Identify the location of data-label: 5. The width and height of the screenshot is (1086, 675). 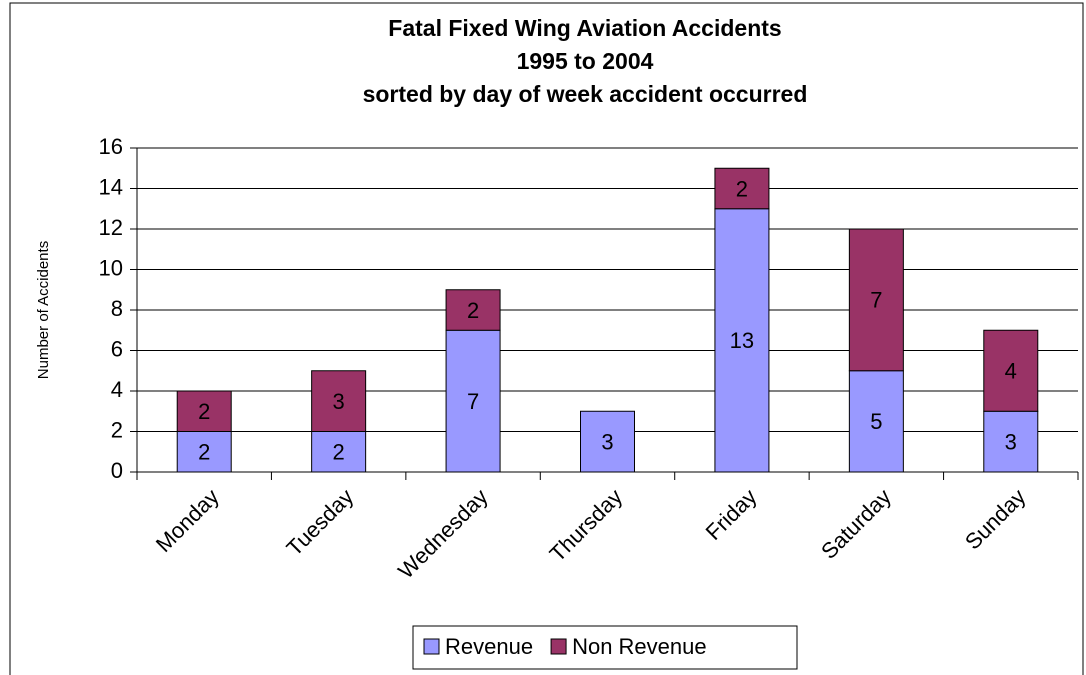
(876, 421).